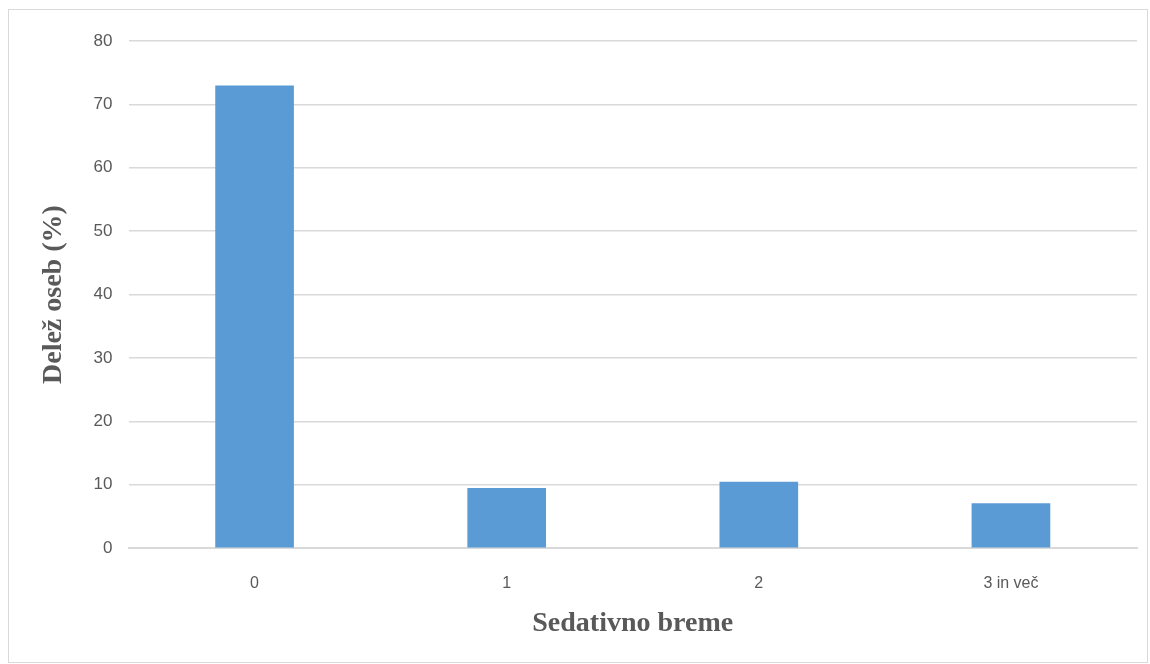  Describe the element at coordinates (103, 104) in the screenshot. I see `y-tick-label: 70` at that location.